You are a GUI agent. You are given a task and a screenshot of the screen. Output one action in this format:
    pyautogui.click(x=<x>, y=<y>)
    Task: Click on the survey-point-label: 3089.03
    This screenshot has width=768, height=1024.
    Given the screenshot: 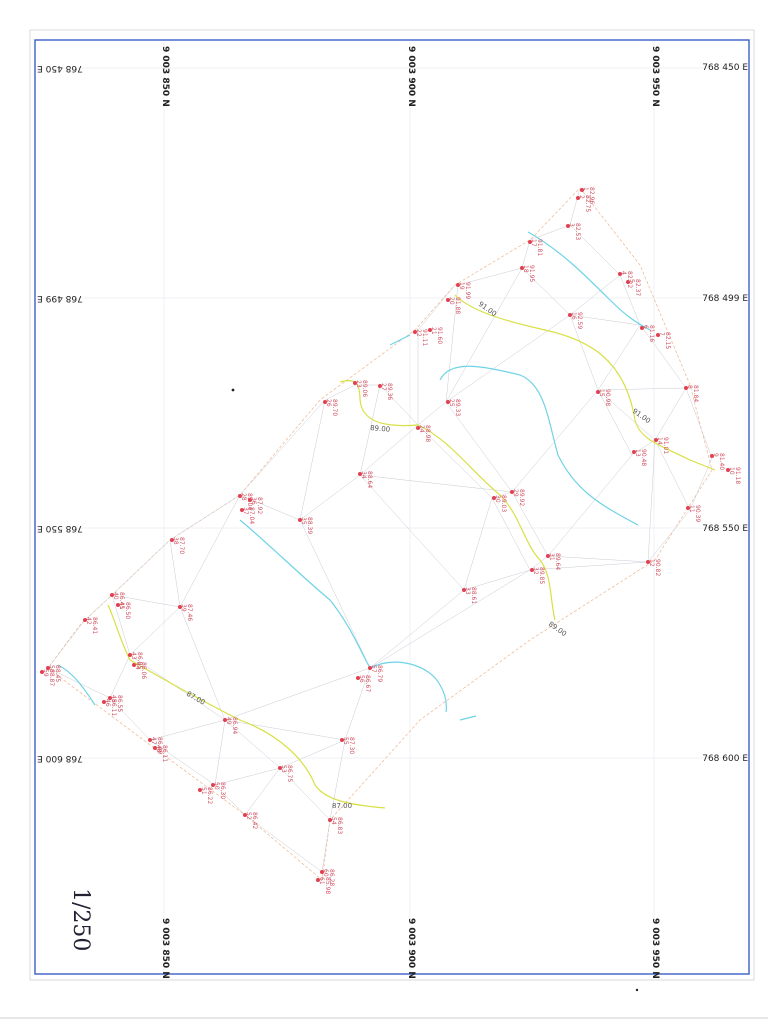 What is the action you would take?
    pyautogui.click(x=500, y=503)
    